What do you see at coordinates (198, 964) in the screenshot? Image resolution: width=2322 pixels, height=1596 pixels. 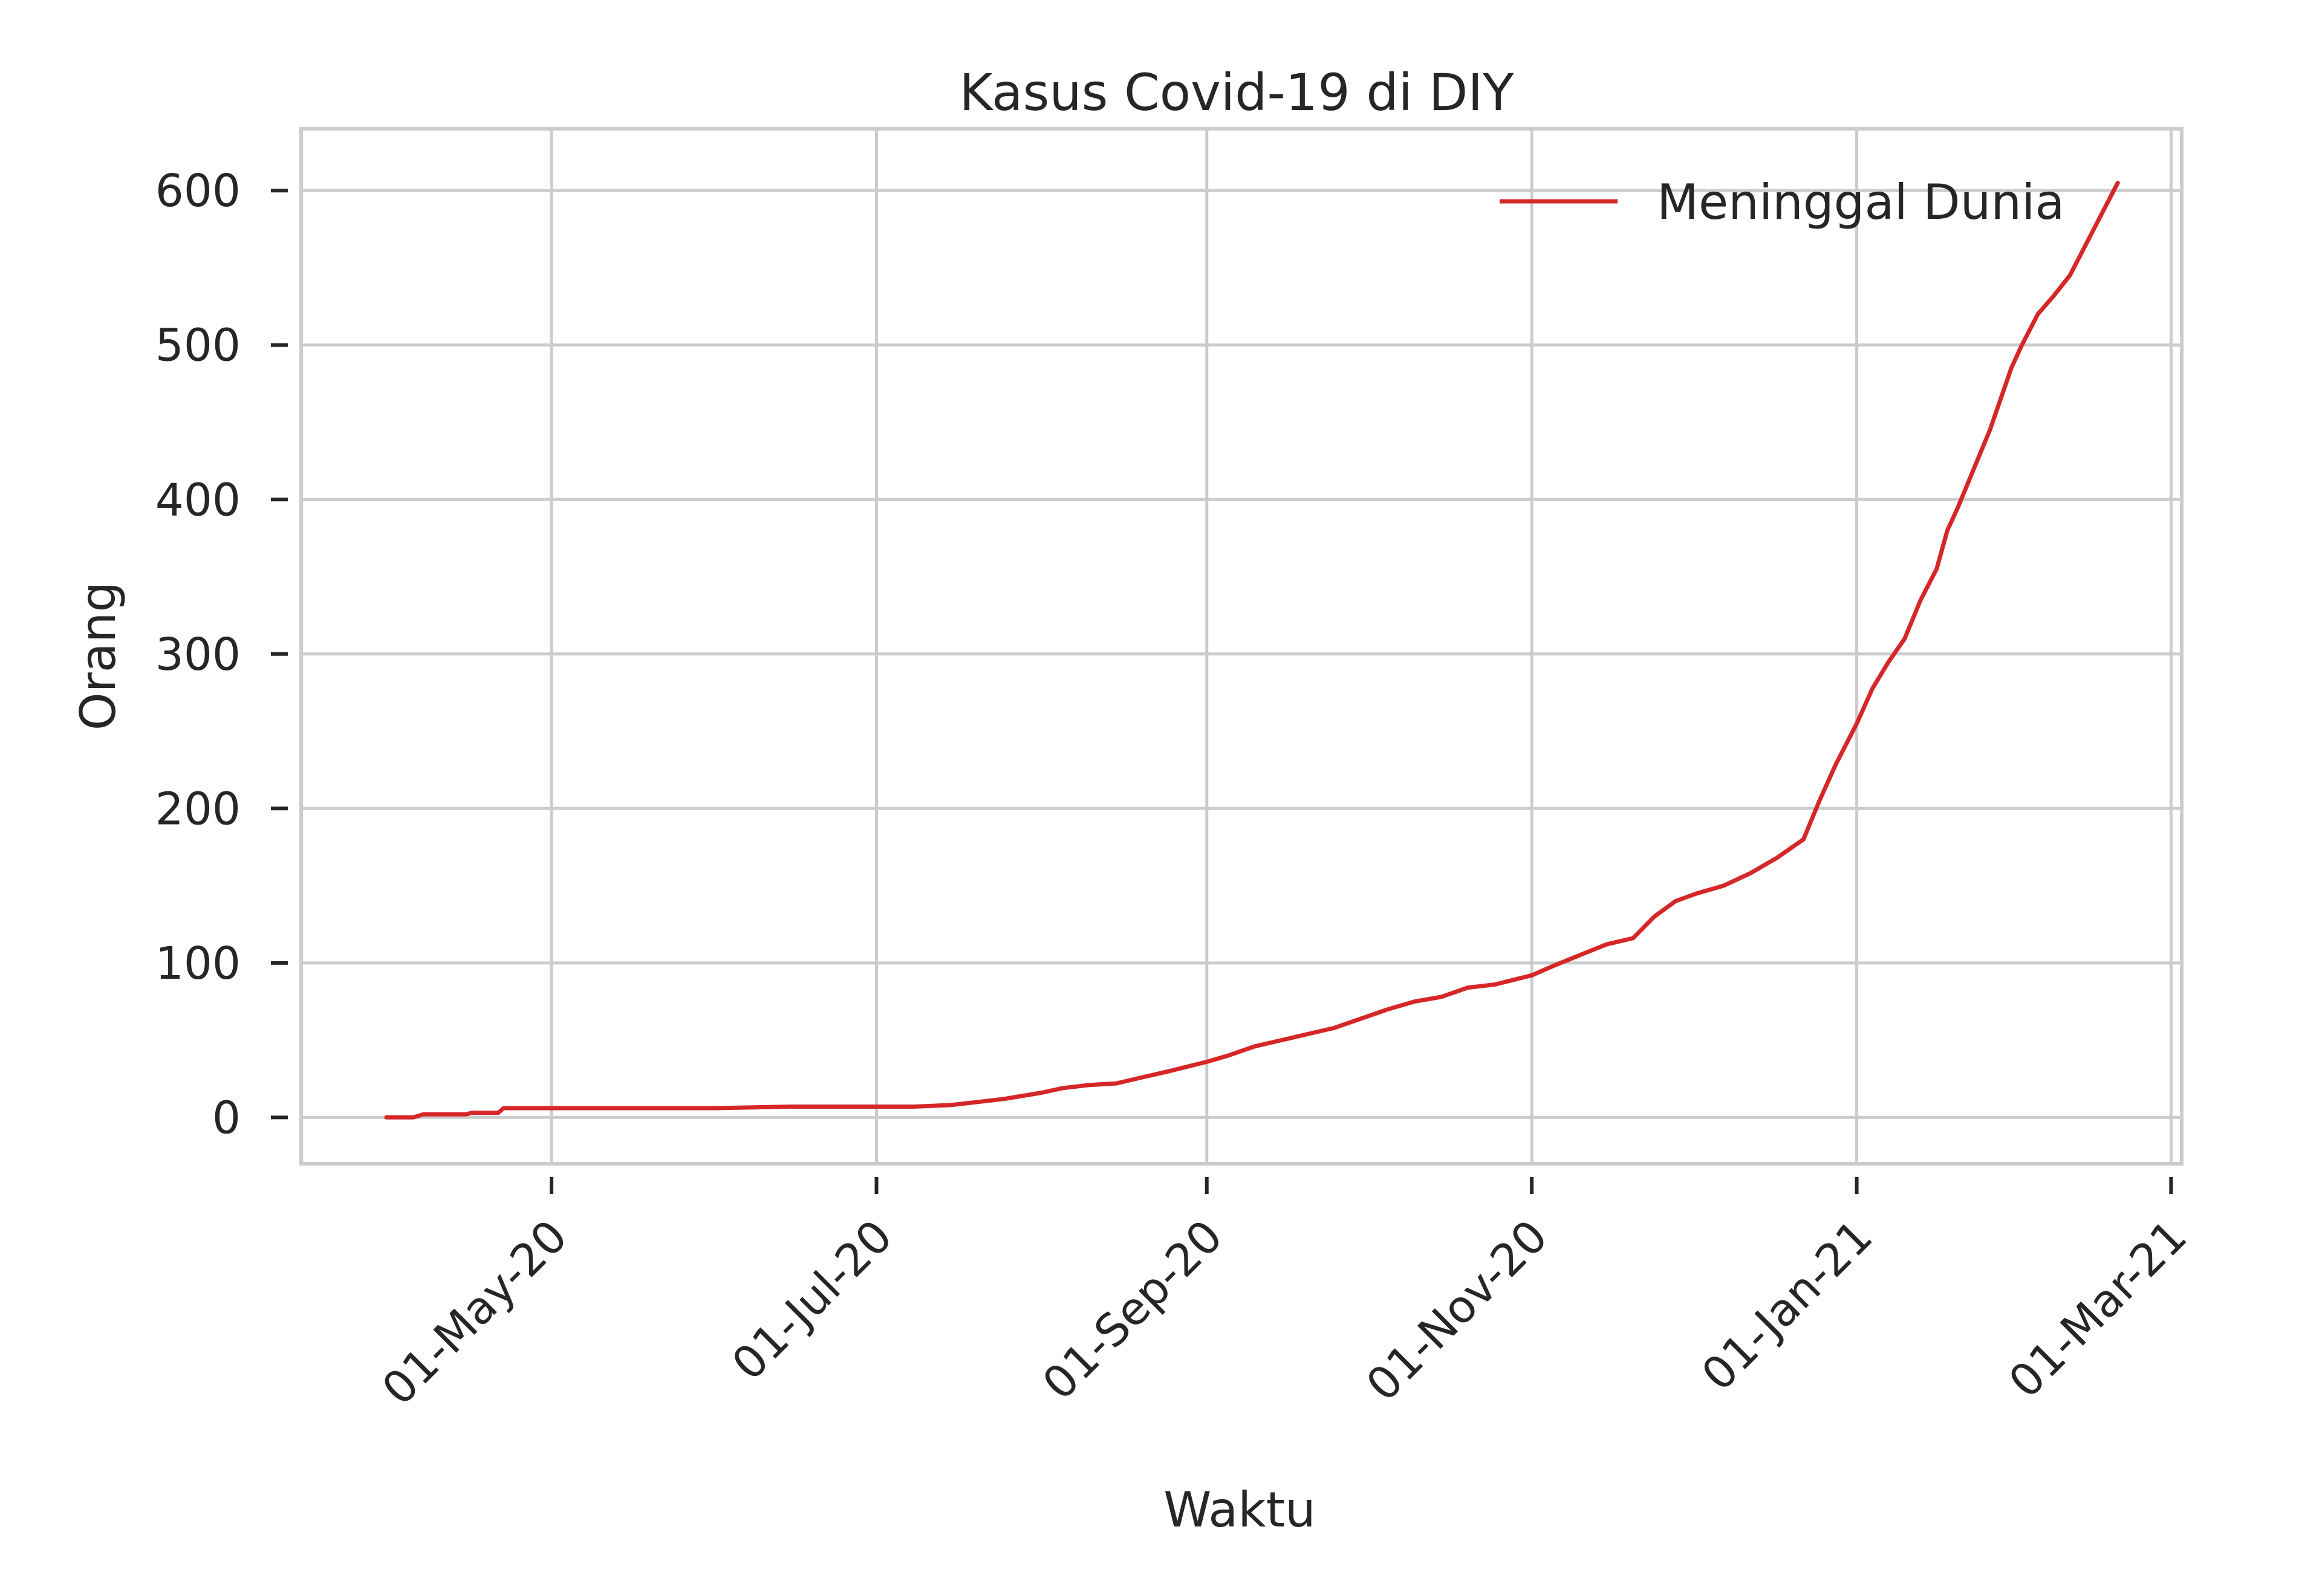 I see `y-tick-label: 100` at bounding box center [198, 964].